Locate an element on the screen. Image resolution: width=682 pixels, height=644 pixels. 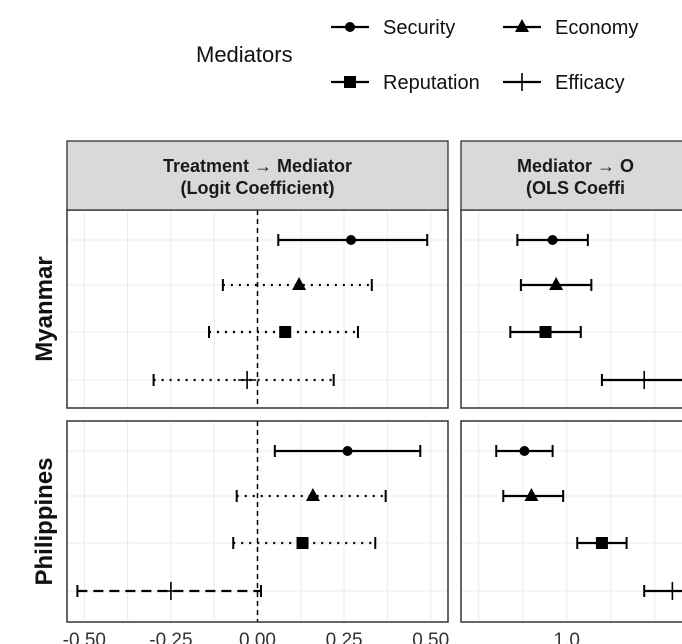
legend-item-efficacy: Efficacy is located at coordinates (564, 83).